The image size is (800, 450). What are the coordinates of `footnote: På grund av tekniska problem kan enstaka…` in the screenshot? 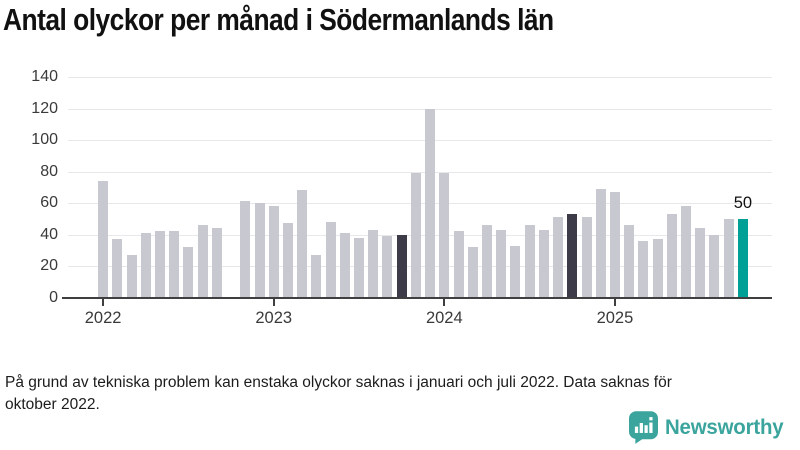 It's located at (338, 394).